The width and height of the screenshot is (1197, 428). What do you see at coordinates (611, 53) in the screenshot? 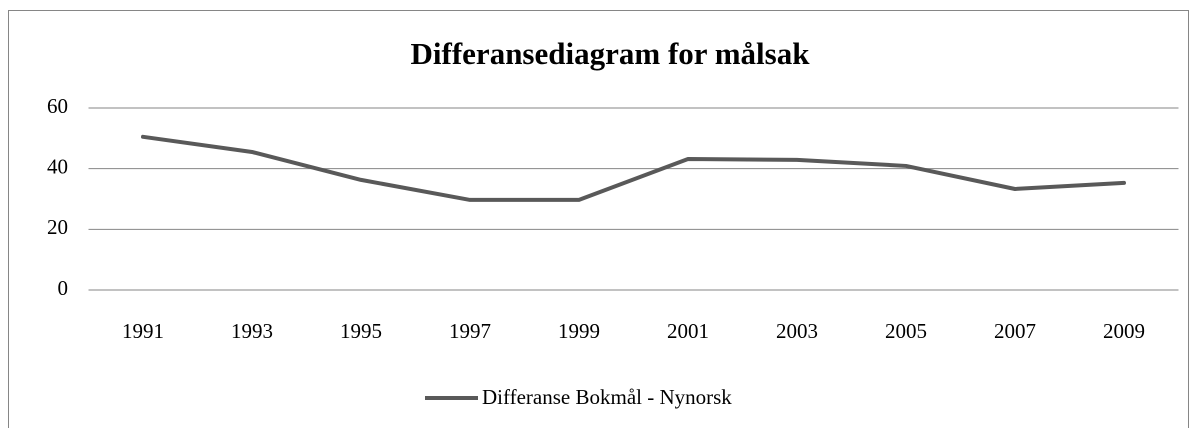
I see `chart-title: Differansediagram for målsak` at bounding box center [611, 53].